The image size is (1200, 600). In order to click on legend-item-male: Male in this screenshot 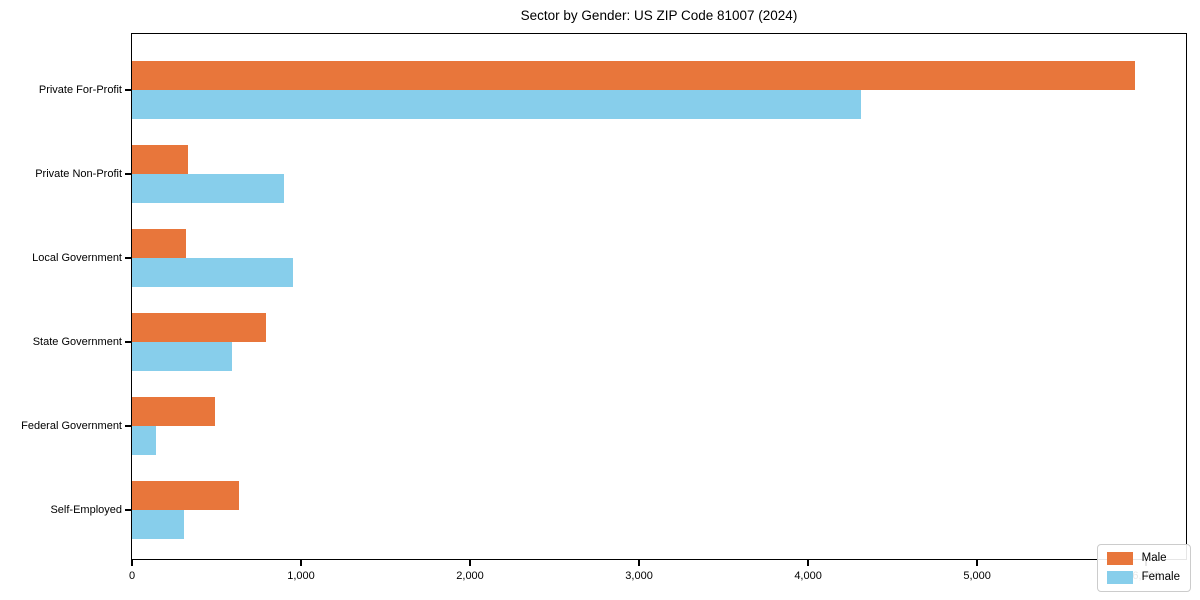, I will do `click(1143, 558)`.